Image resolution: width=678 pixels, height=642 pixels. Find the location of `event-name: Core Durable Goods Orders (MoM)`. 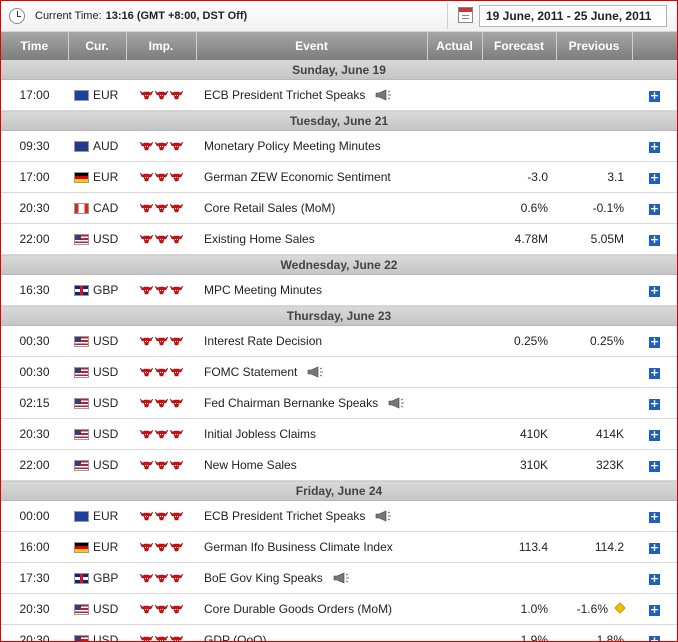

event-name: Core Durable Goods Orders (MoM) is located at coordinates (298, 609).